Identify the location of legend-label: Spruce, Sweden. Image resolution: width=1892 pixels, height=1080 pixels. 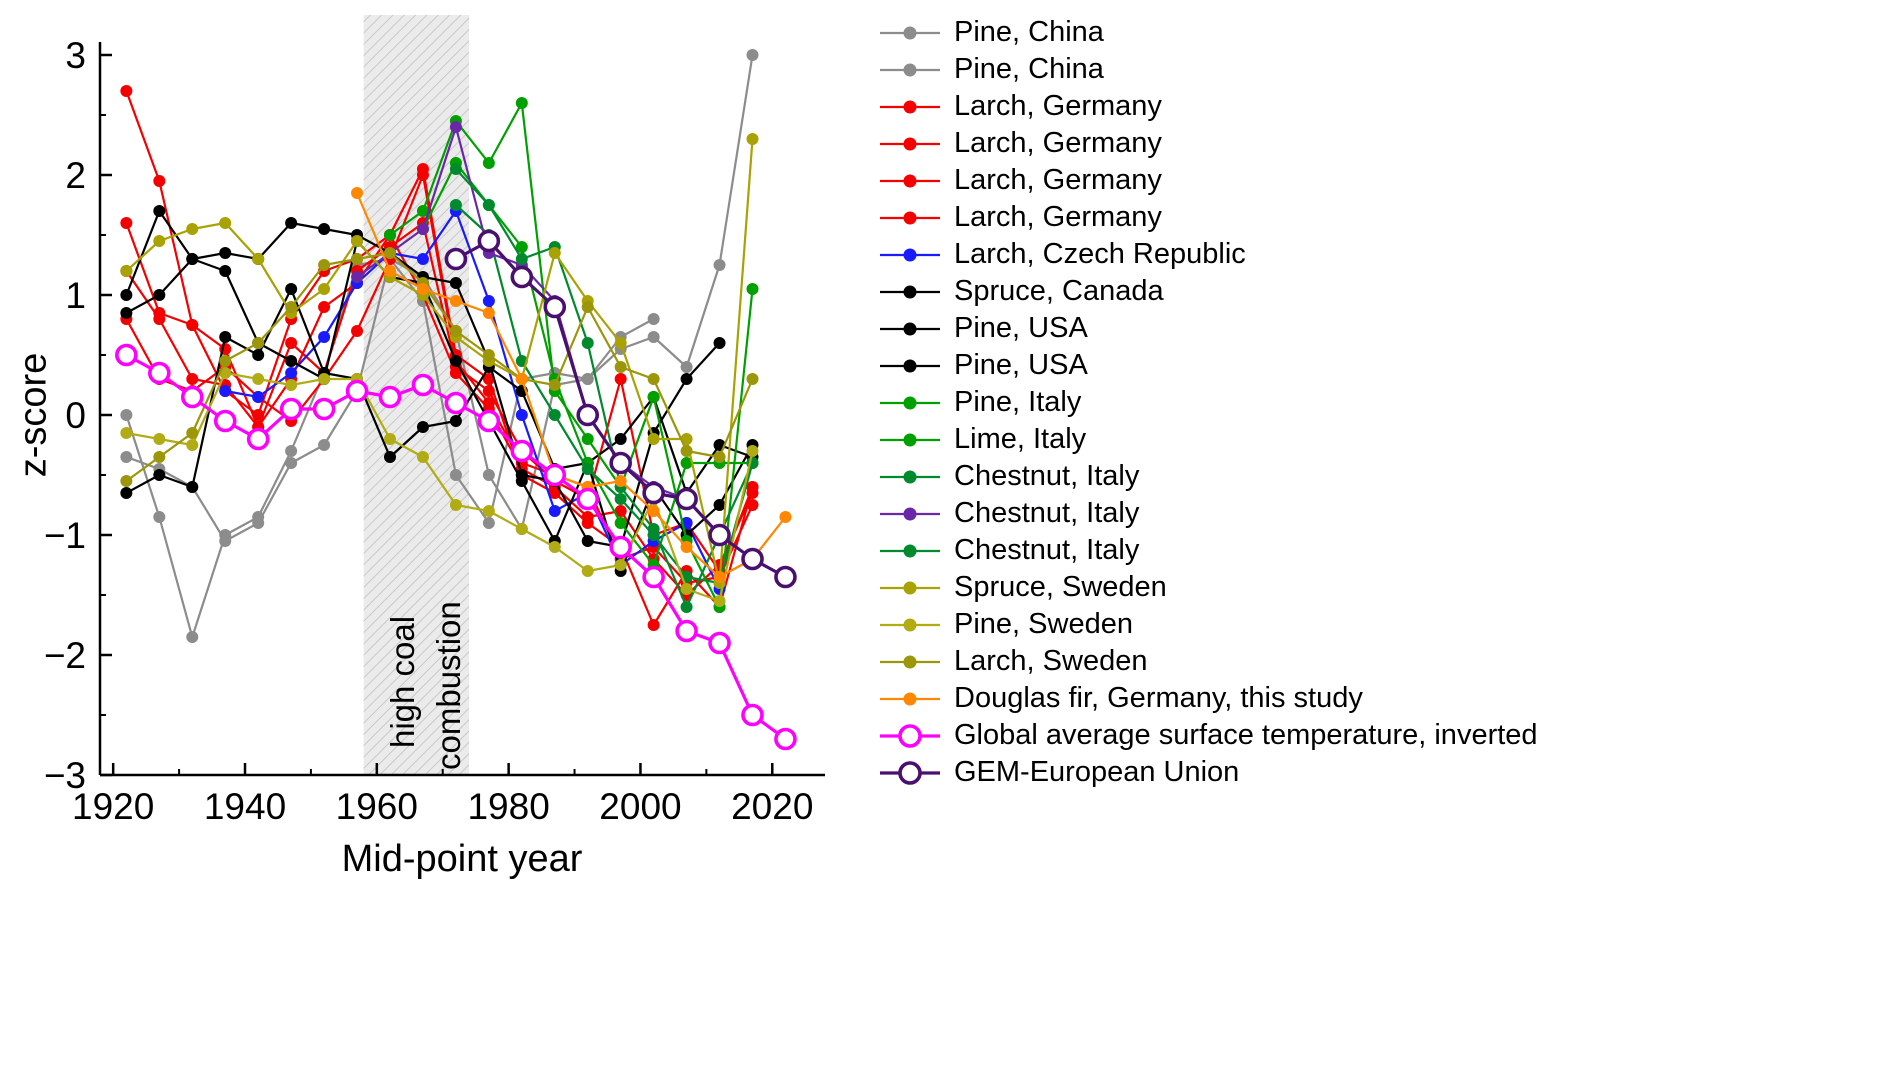
(1060, 587).